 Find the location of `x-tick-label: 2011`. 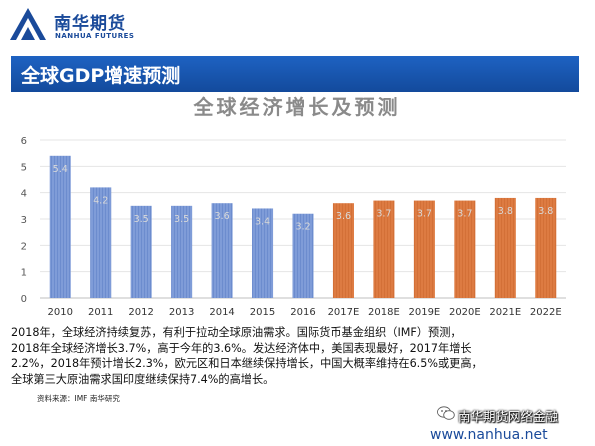

x-tick-label: 2011 is located at coordinates (100, 312).